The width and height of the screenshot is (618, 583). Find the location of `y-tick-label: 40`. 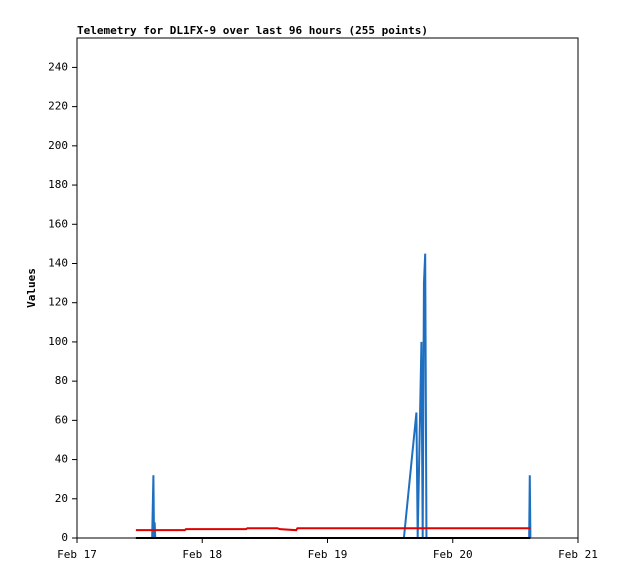

y-tick-label: 40 is located at coordinates (61, 459).